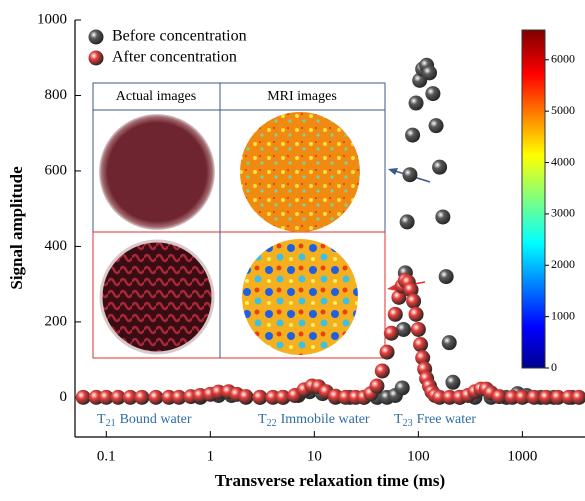 The height and width of the screenshot is (501, 585). Describe the element at coordinates (157, 297) in the screenshot. I see `photo-after` at that location.